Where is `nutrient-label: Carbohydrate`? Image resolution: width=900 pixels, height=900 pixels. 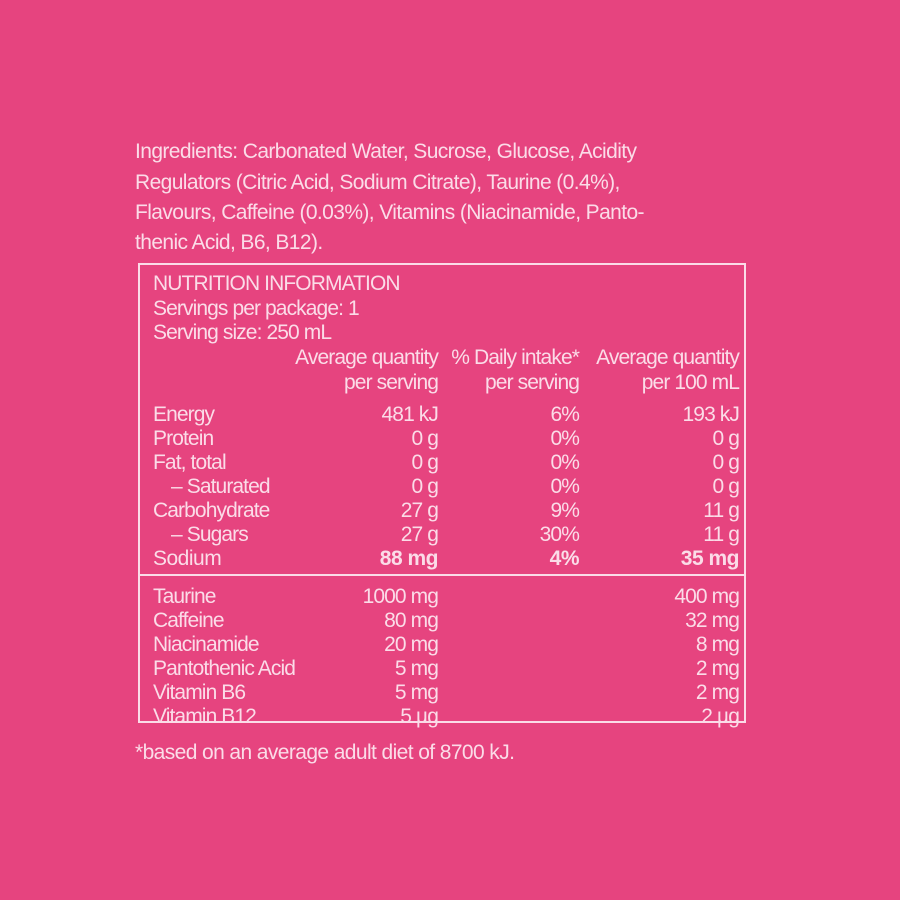
nutrient-label: Carbohydrate is located at coordinates (211, 510).